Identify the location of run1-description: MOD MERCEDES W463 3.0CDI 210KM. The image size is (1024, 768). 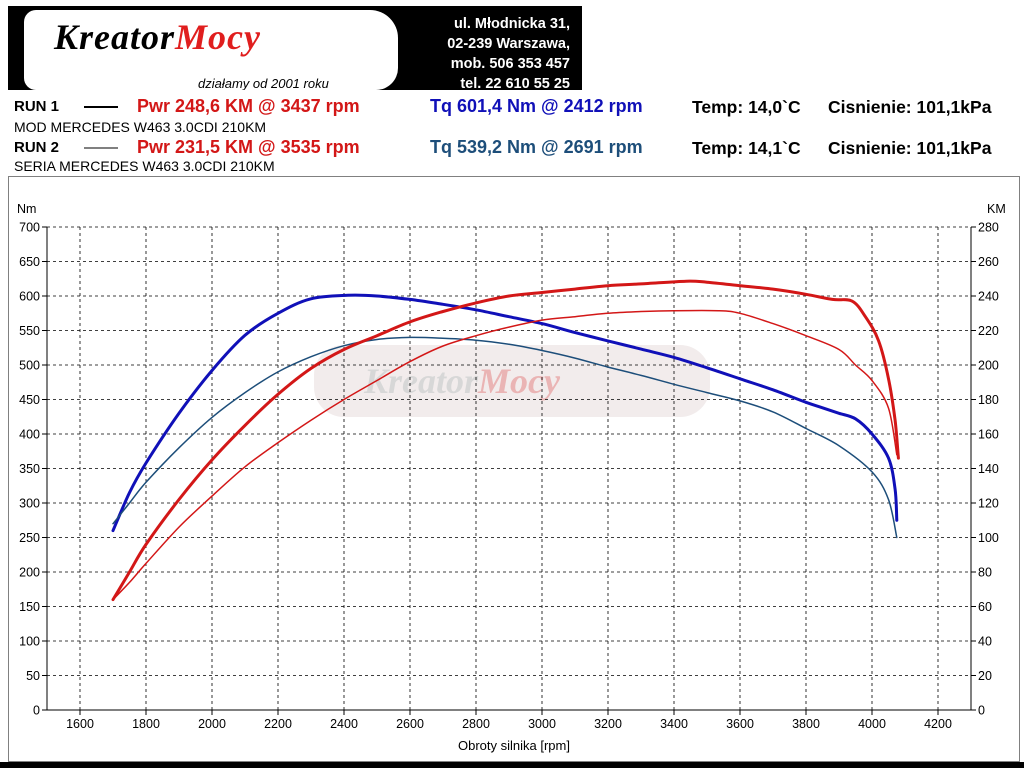
(140, 127).